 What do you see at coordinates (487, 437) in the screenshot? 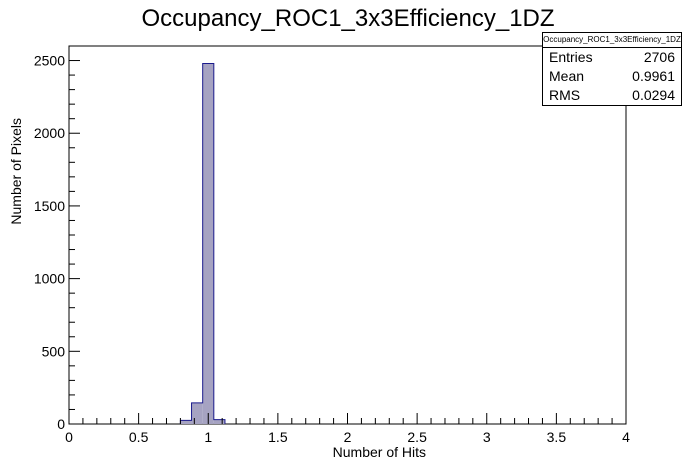
I see `x-tick-label: 3` at bounding box center [487, 437].